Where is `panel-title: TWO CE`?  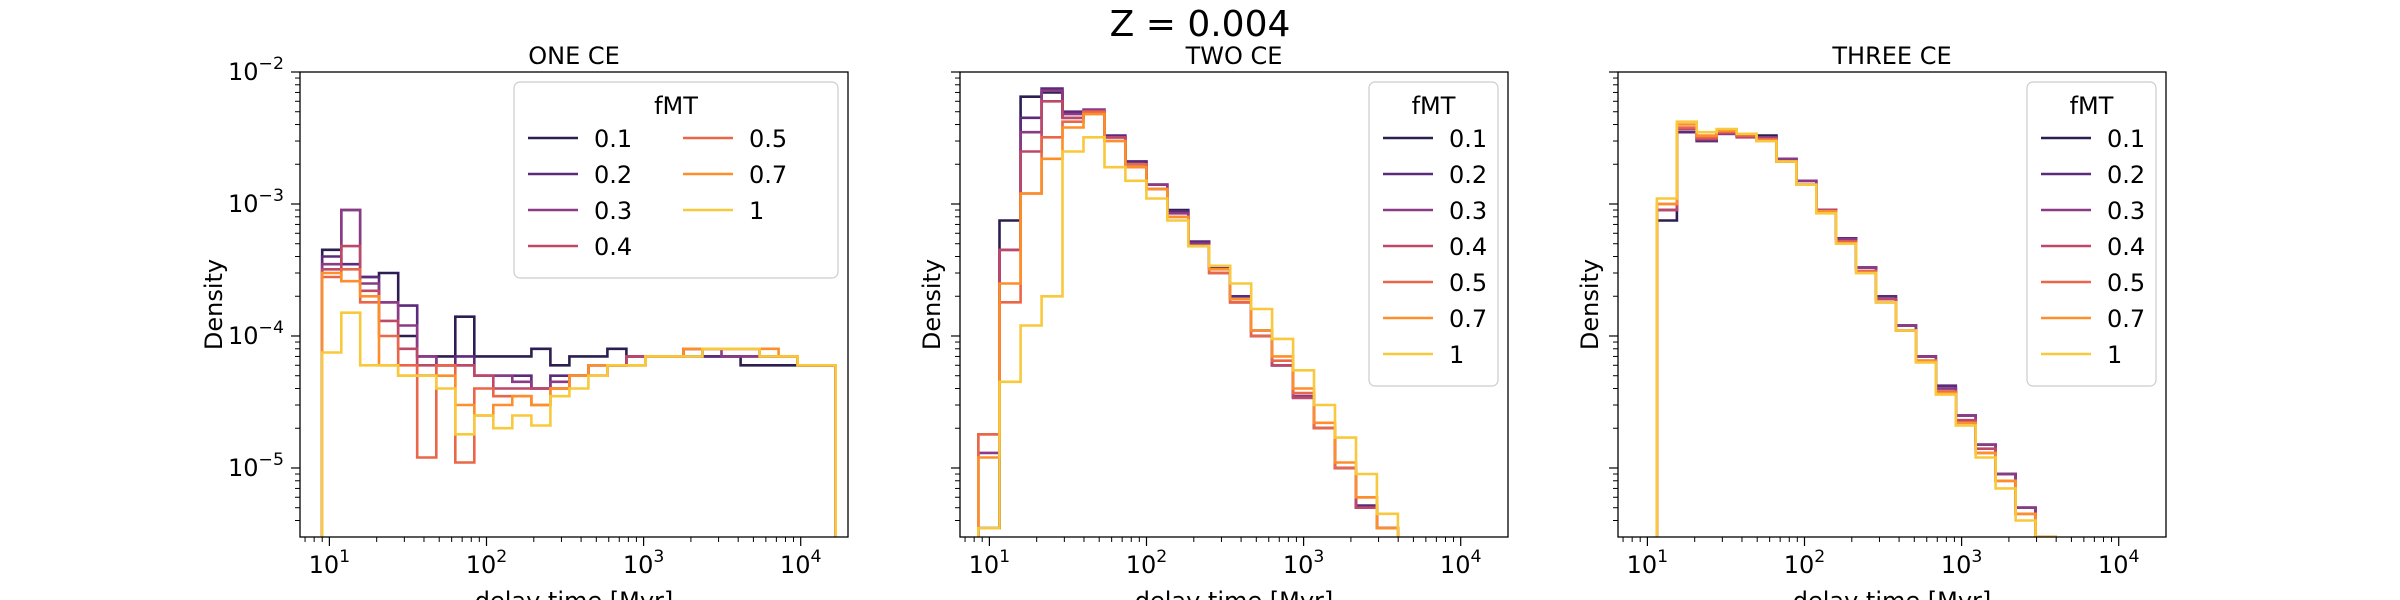
panel-title: TWO CE is located at coordinates (1234, 56).